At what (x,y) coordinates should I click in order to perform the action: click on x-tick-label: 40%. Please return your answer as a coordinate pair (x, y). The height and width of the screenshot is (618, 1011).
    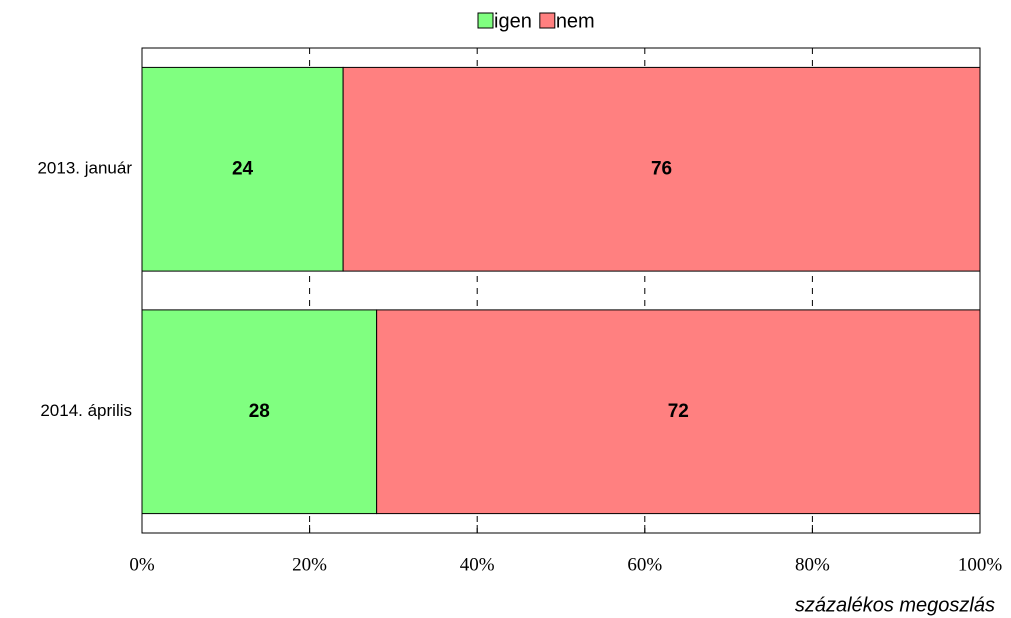
    Looking at the image, I should click on (477, 564).